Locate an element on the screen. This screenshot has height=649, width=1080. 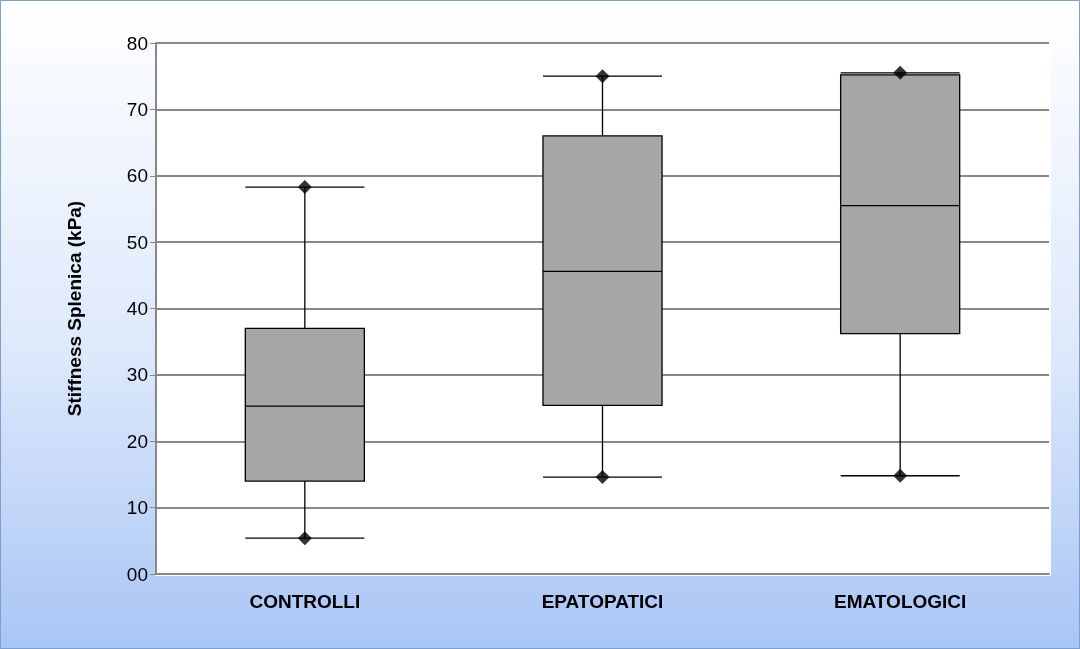
y-tick-label: 20 is located at coordinates (137, 441).